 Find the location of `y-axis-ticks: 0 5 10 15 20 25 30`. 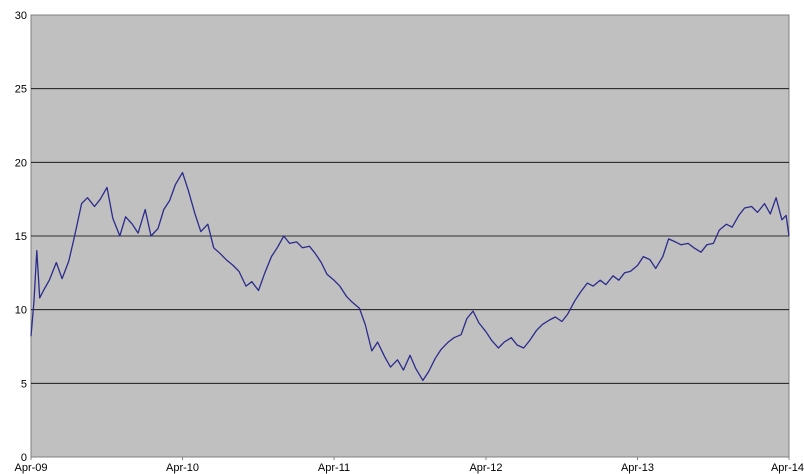

y-axis-ticks: 0 5 10 15 20 25 30 is located at coordinates (21, 237).